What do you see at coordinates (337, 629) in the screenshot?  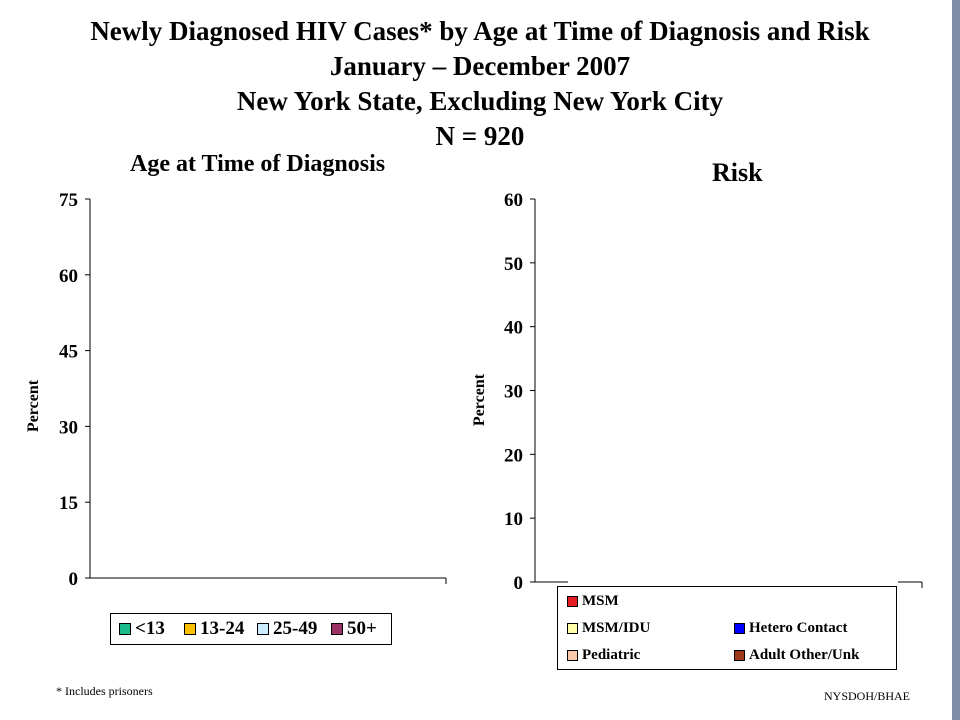 I see `age-swatch-50plus` at bounding box center [337, 629].